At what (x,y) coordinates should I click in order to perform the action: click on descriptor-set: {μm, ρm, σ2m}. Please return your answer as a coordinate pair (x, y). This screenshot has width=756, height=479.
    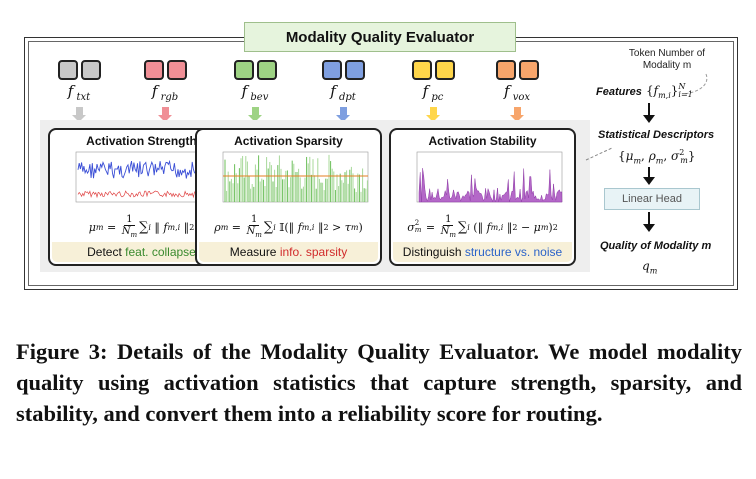
    Looking at the image, I should click on (657, 157).